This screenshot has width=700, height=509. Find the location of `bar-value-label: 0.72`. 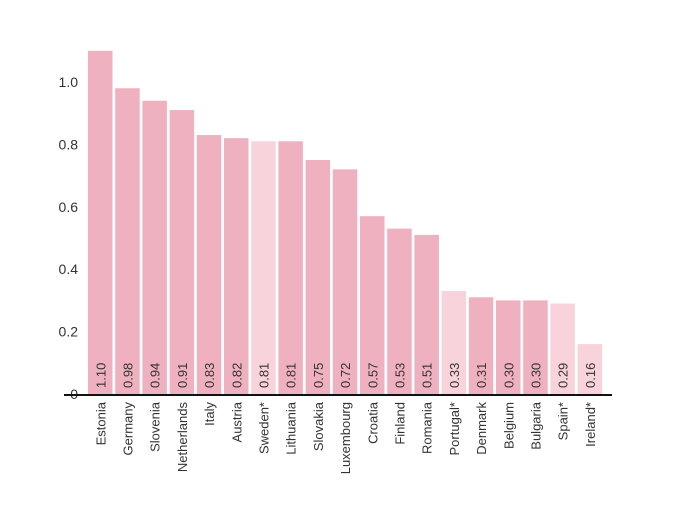

bar-value-label: 0.72 is located at coordinates (345, 375).